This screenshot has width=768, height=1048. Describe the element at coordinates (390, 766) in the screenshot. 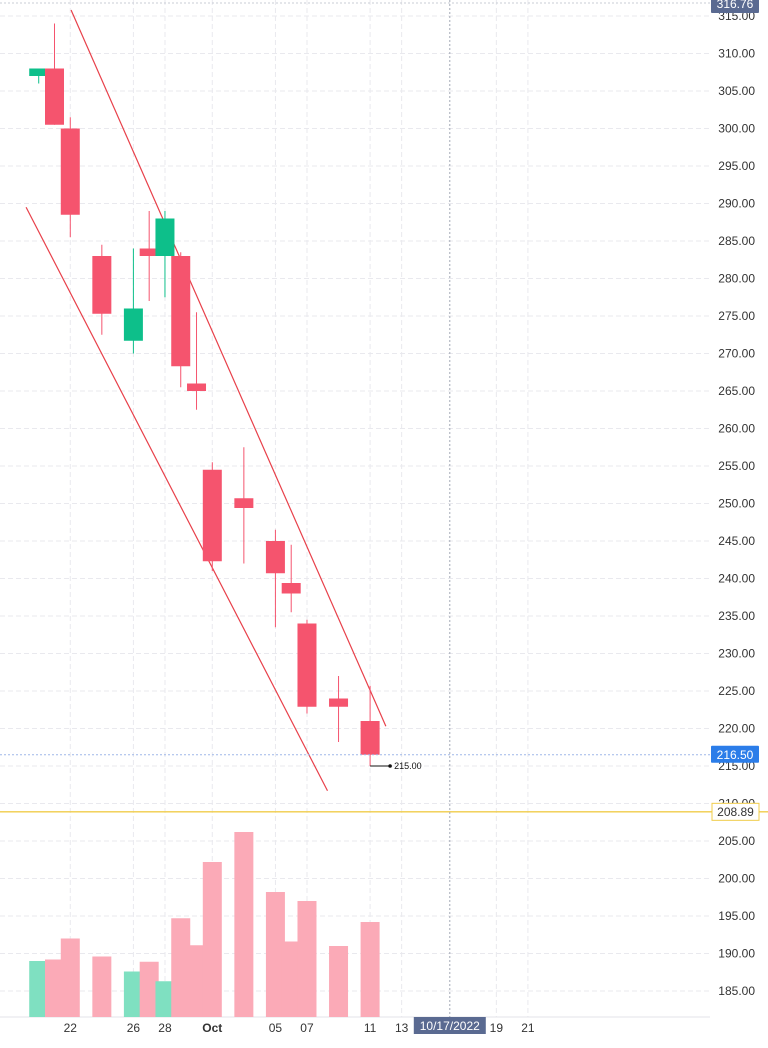

I see `annotation-dot` at that location.